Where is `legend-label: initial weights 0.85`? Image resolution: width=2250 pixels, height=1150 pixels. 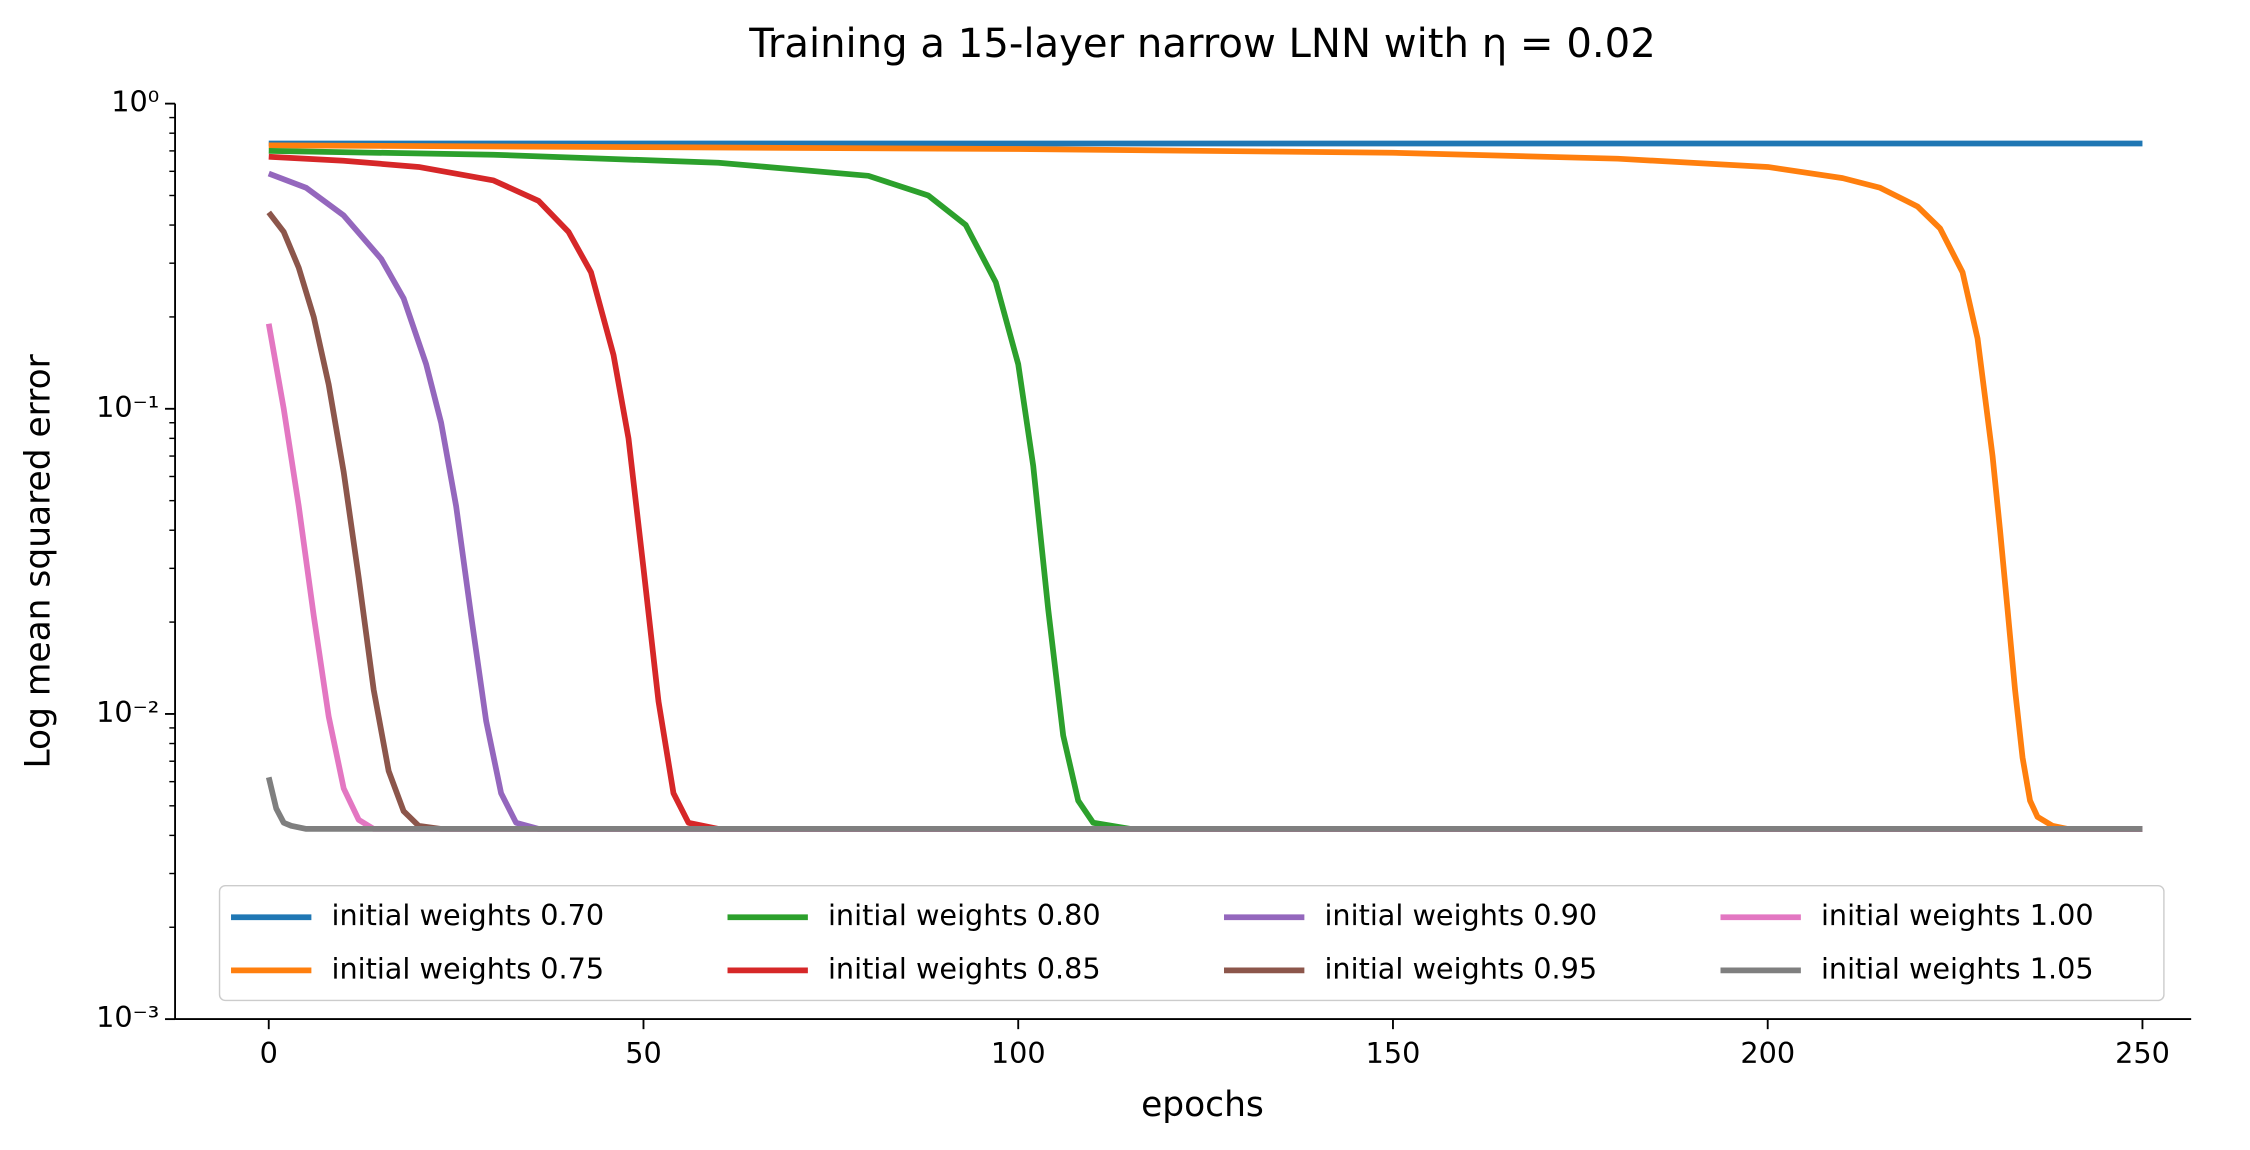
legend-label: initial weights 0.85 is located at coordinates (964, 968).